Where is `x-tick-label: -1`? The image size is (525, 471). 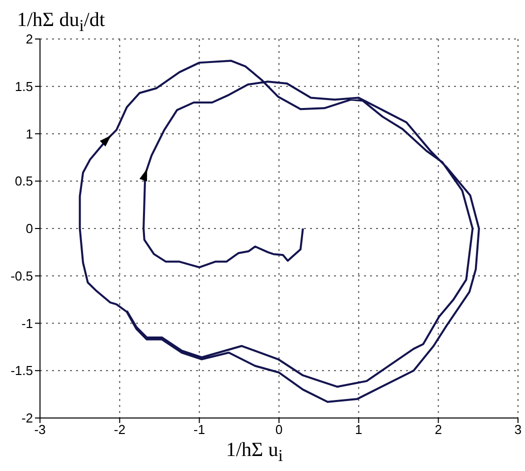
x-tick-label: -1 is located at coordinates (200, 430).